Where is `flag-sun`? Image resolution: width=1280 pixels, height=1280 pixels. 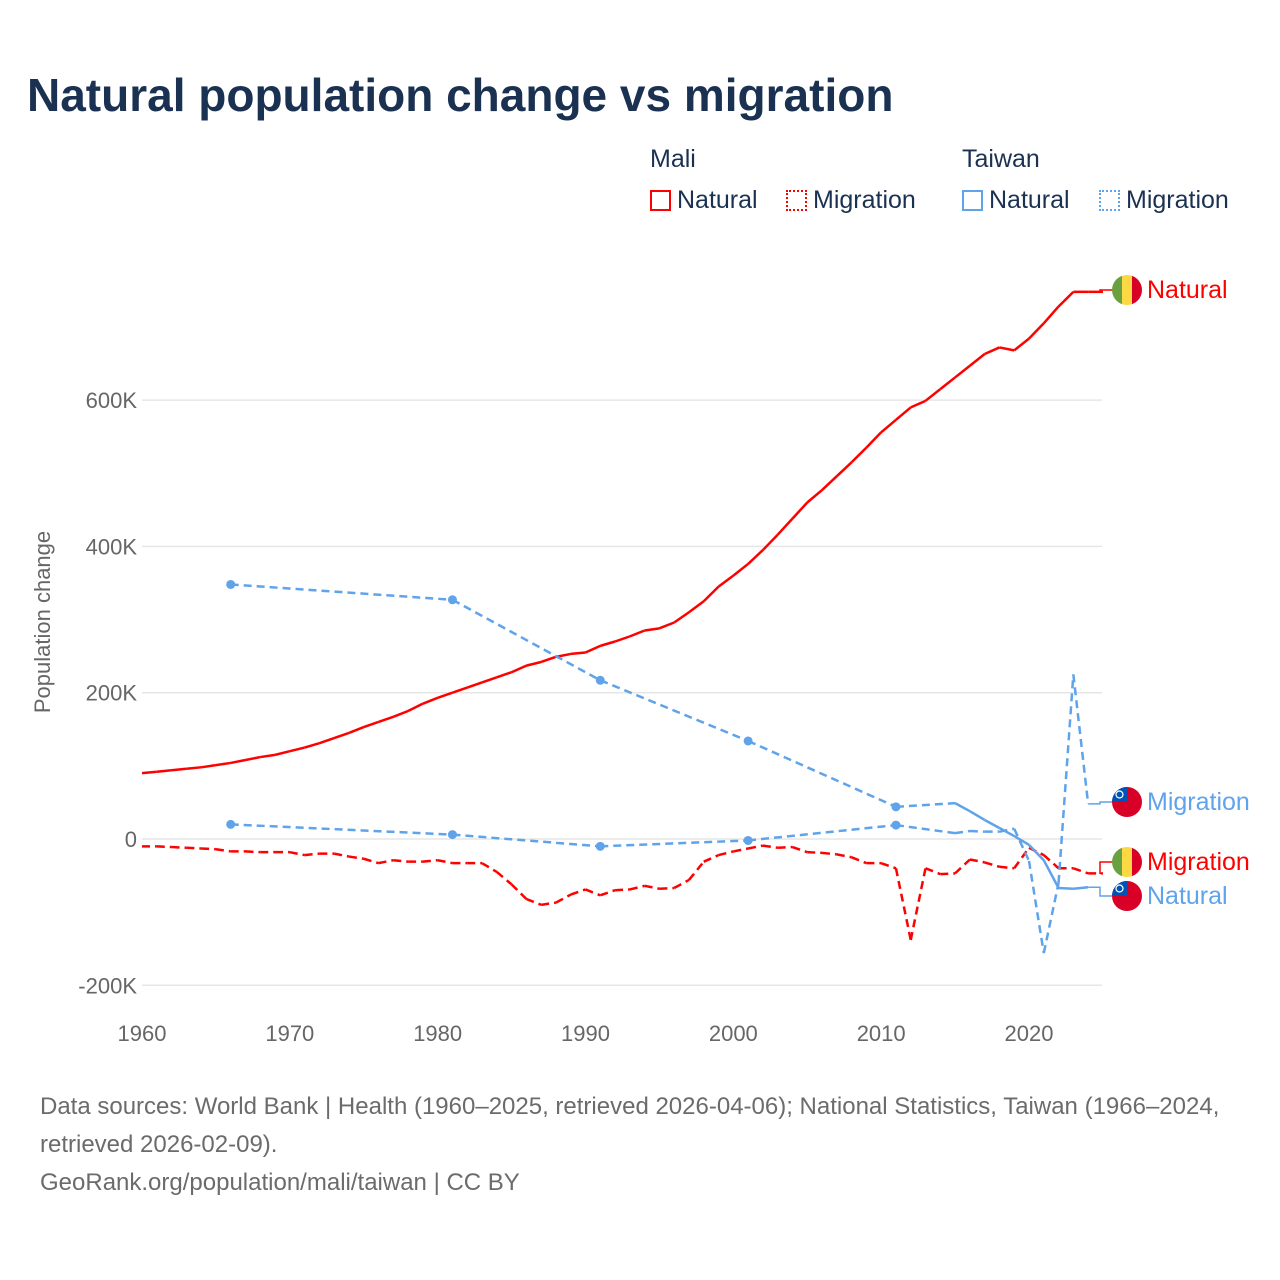 flag-sun is located at coordinates (1119, 888).